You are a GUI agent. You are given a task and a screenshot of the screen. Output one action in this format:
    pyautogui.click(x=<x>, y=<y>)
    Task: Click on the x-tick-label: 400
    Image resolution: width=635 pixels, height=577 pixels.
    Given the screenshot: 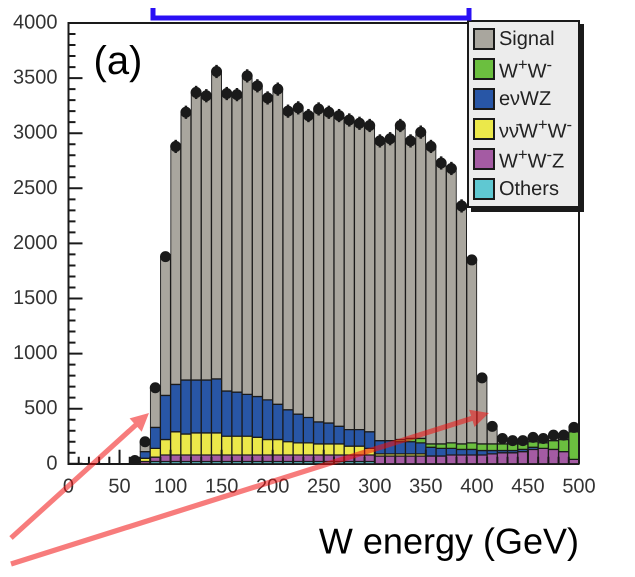 What is the action you would take?
    pyautogui.click(x=477, y=486)
    